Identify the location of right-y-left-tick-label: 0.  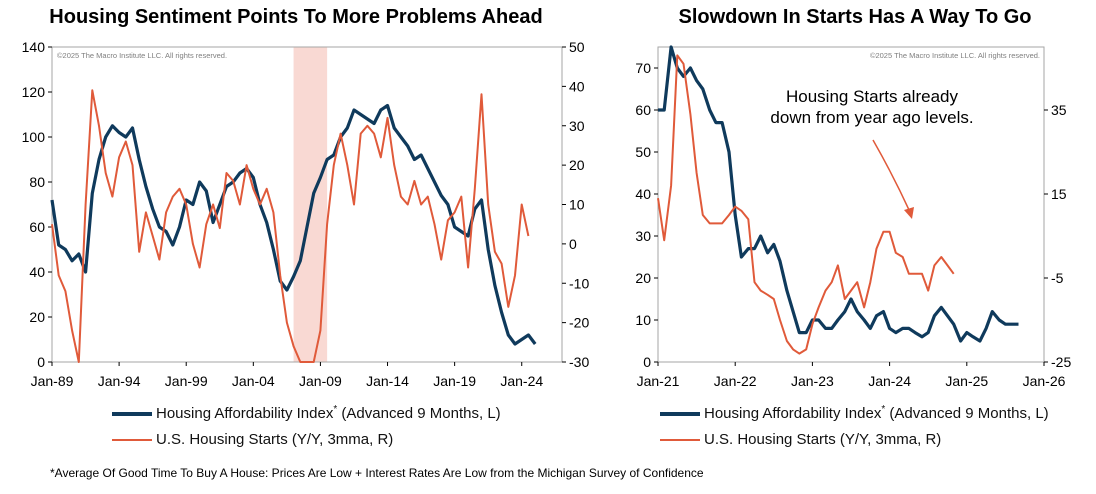
(647, 362).